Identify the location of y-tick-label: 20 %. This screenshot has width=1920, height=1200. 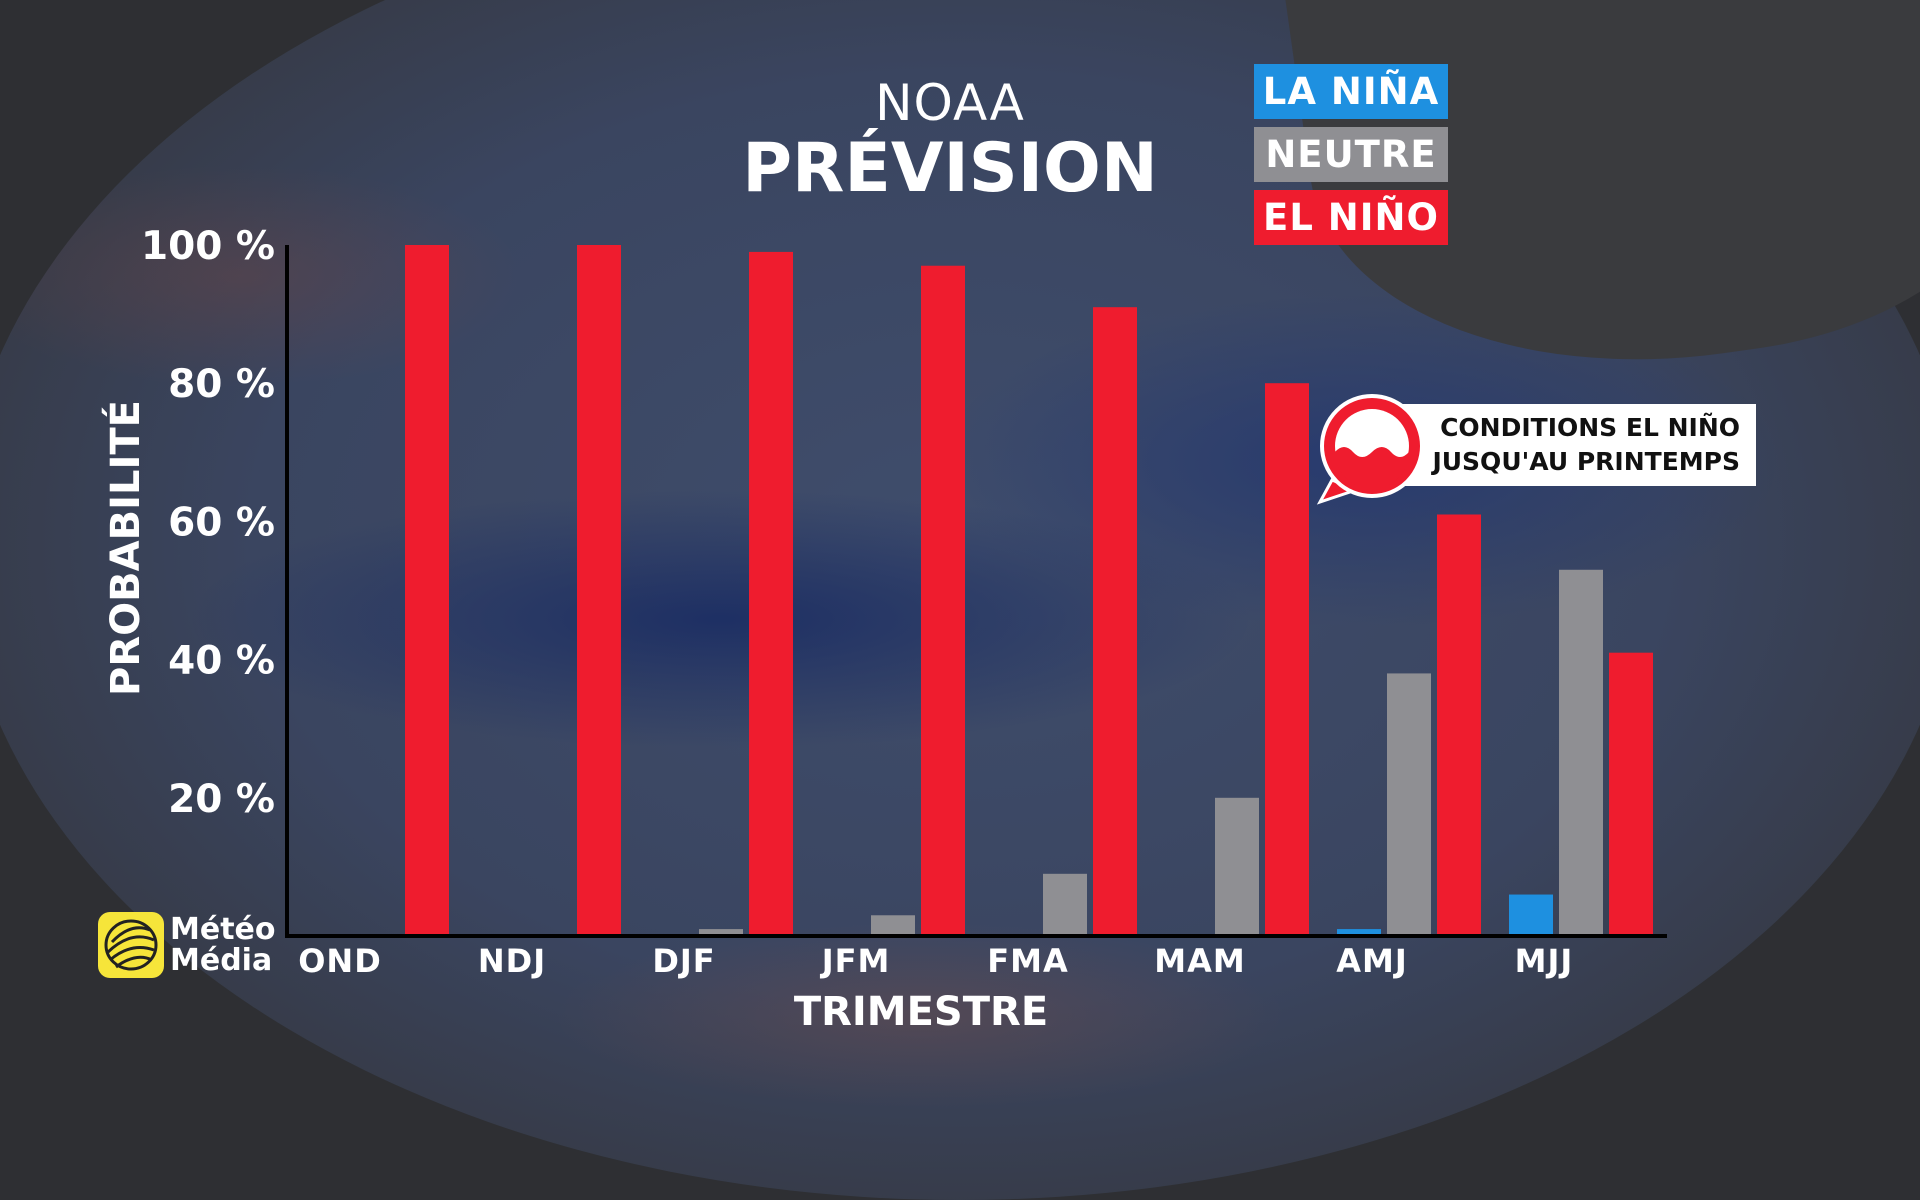
(221, 799).